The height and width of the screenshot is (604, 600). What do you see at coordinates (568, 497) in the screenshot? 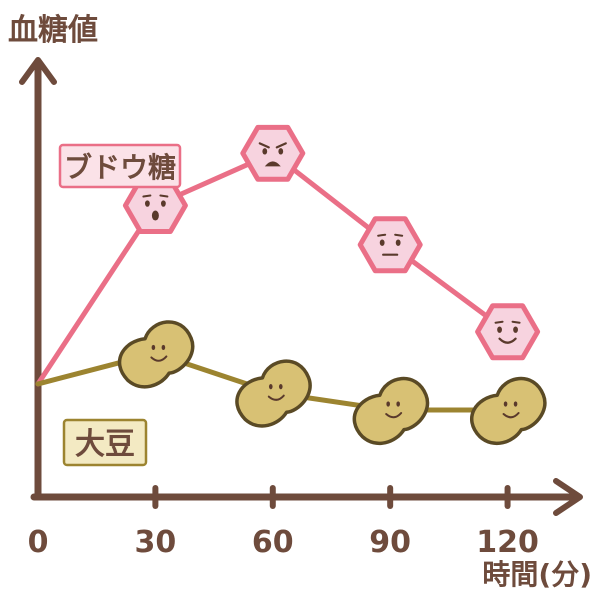
I see `x-axis-arrow-icon` at bounding box center [568, 497].